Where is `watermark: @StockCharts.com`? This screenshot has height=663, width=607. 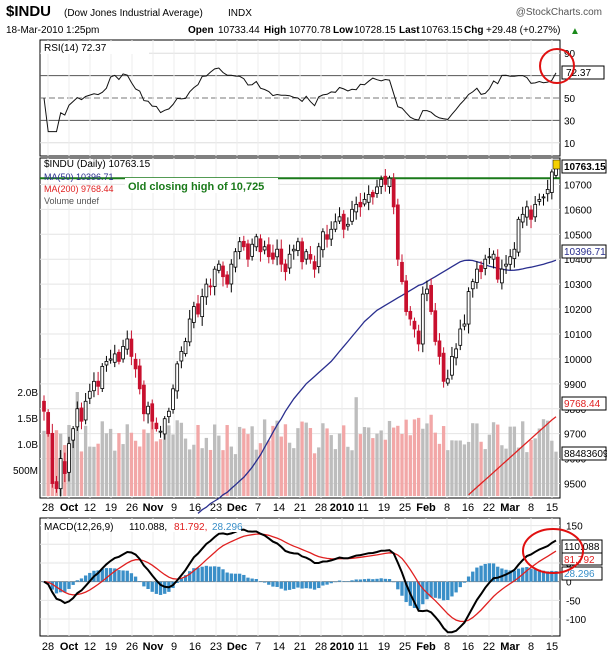 watermark: @StockCharts.com is located at coordinates (559, 12).